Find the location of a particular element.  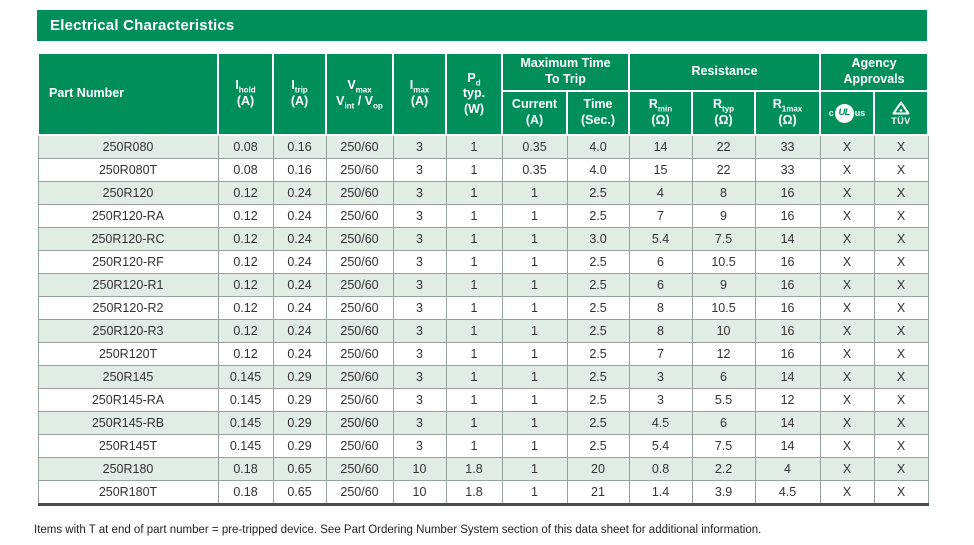

cell-r-min: 4 is located at coordinates (660, 193).